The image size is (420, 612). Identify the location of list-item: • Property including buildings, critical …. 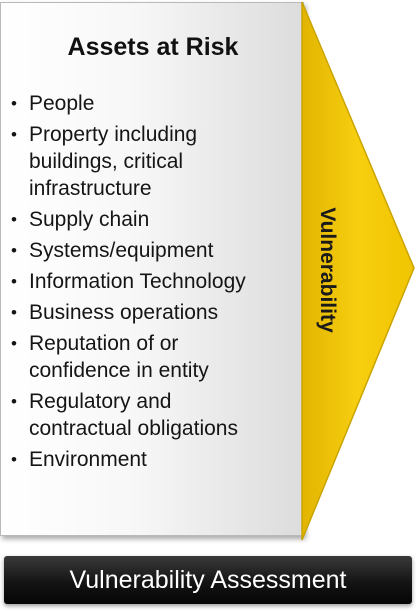
(156, 161).